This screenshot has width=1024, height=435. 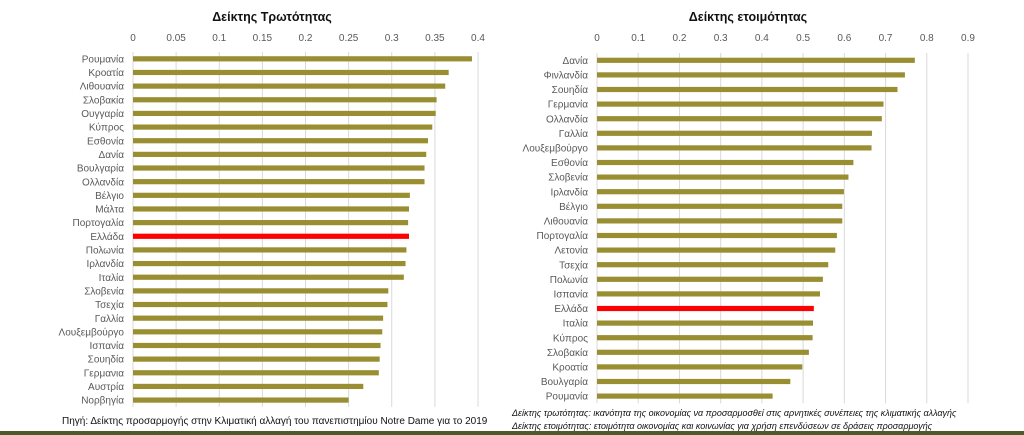 I want to click on vulnerability-category-label: Πορτογαλία, so click(x=99, y=223).